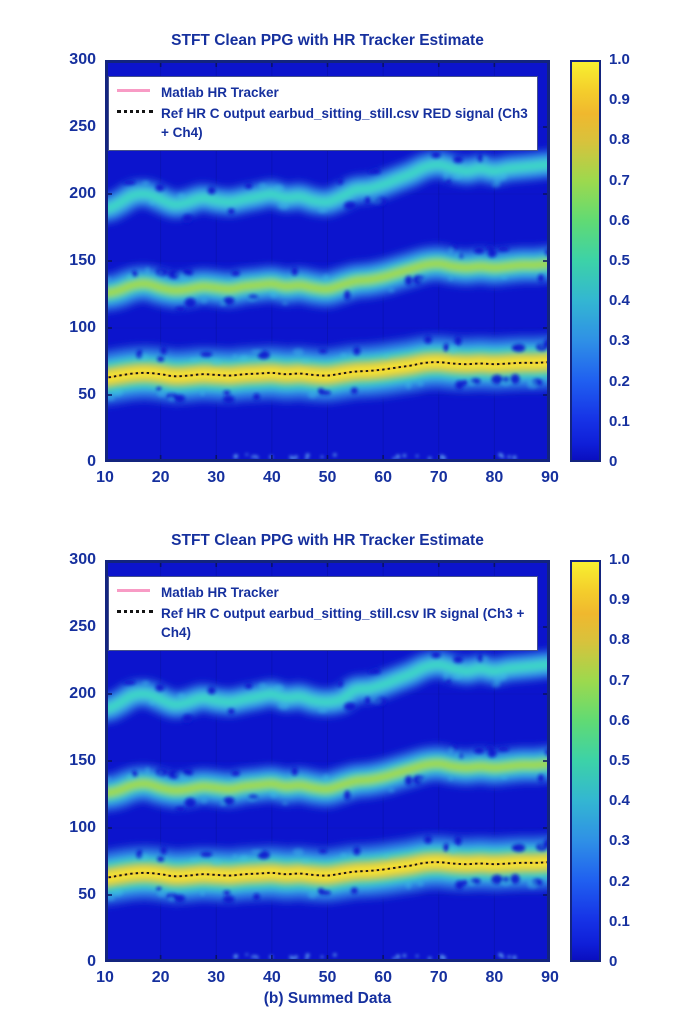 This screenshot has width=700, height=1032. What do you see at coordinates (327, 998) in the screenshot?
I see `figure-caption: (b) Summed Data` at bounding box center [327, 998].